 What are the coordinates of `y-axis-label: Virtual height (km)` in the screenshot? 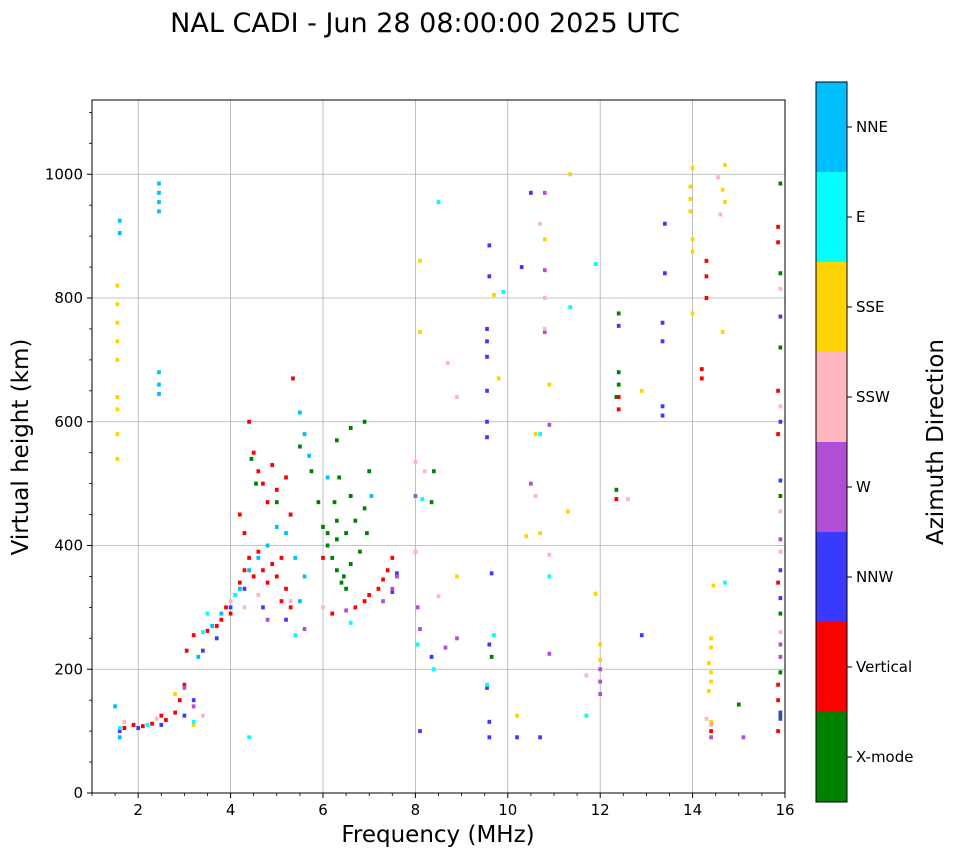 It's located at (21, 447).